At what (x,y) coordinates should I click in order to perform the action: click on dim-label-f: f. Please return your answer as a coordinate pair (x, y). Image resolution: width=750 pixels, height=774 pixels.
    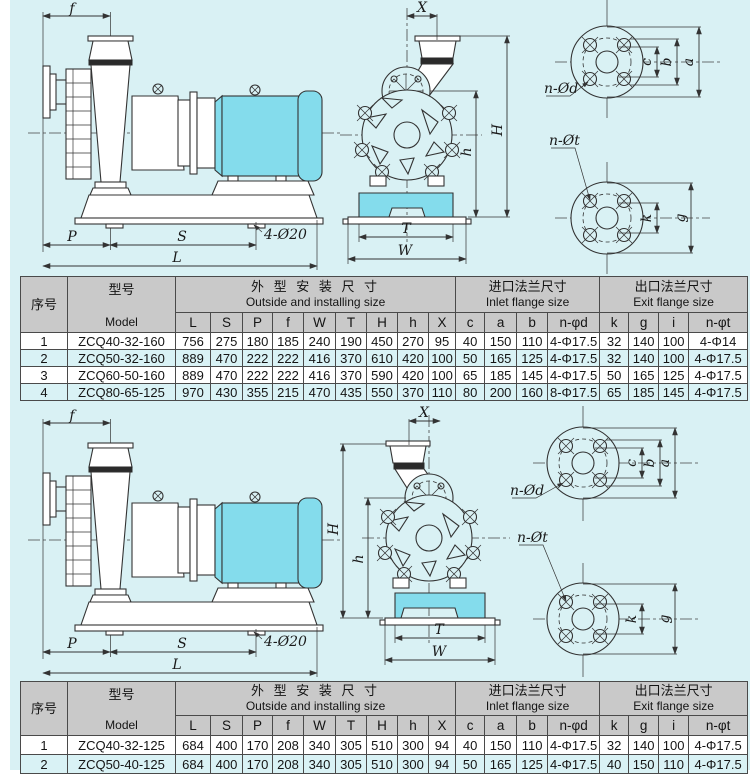
    Looking at the image, I should click on (72, 9).